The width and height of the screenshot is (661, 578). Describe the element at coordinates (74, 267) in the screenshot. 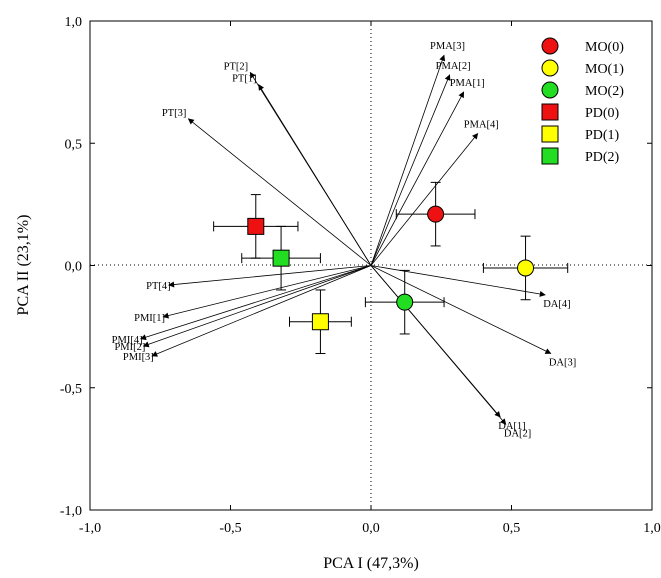

I see `y-tick-label: 0,0` at that location.